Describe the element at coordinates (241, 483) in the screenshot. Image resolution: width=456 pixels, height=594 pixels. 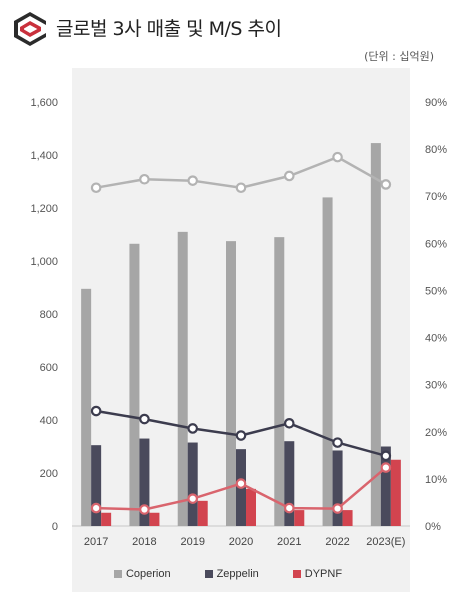
I see `ms-point-dypnf-2020` at that location.